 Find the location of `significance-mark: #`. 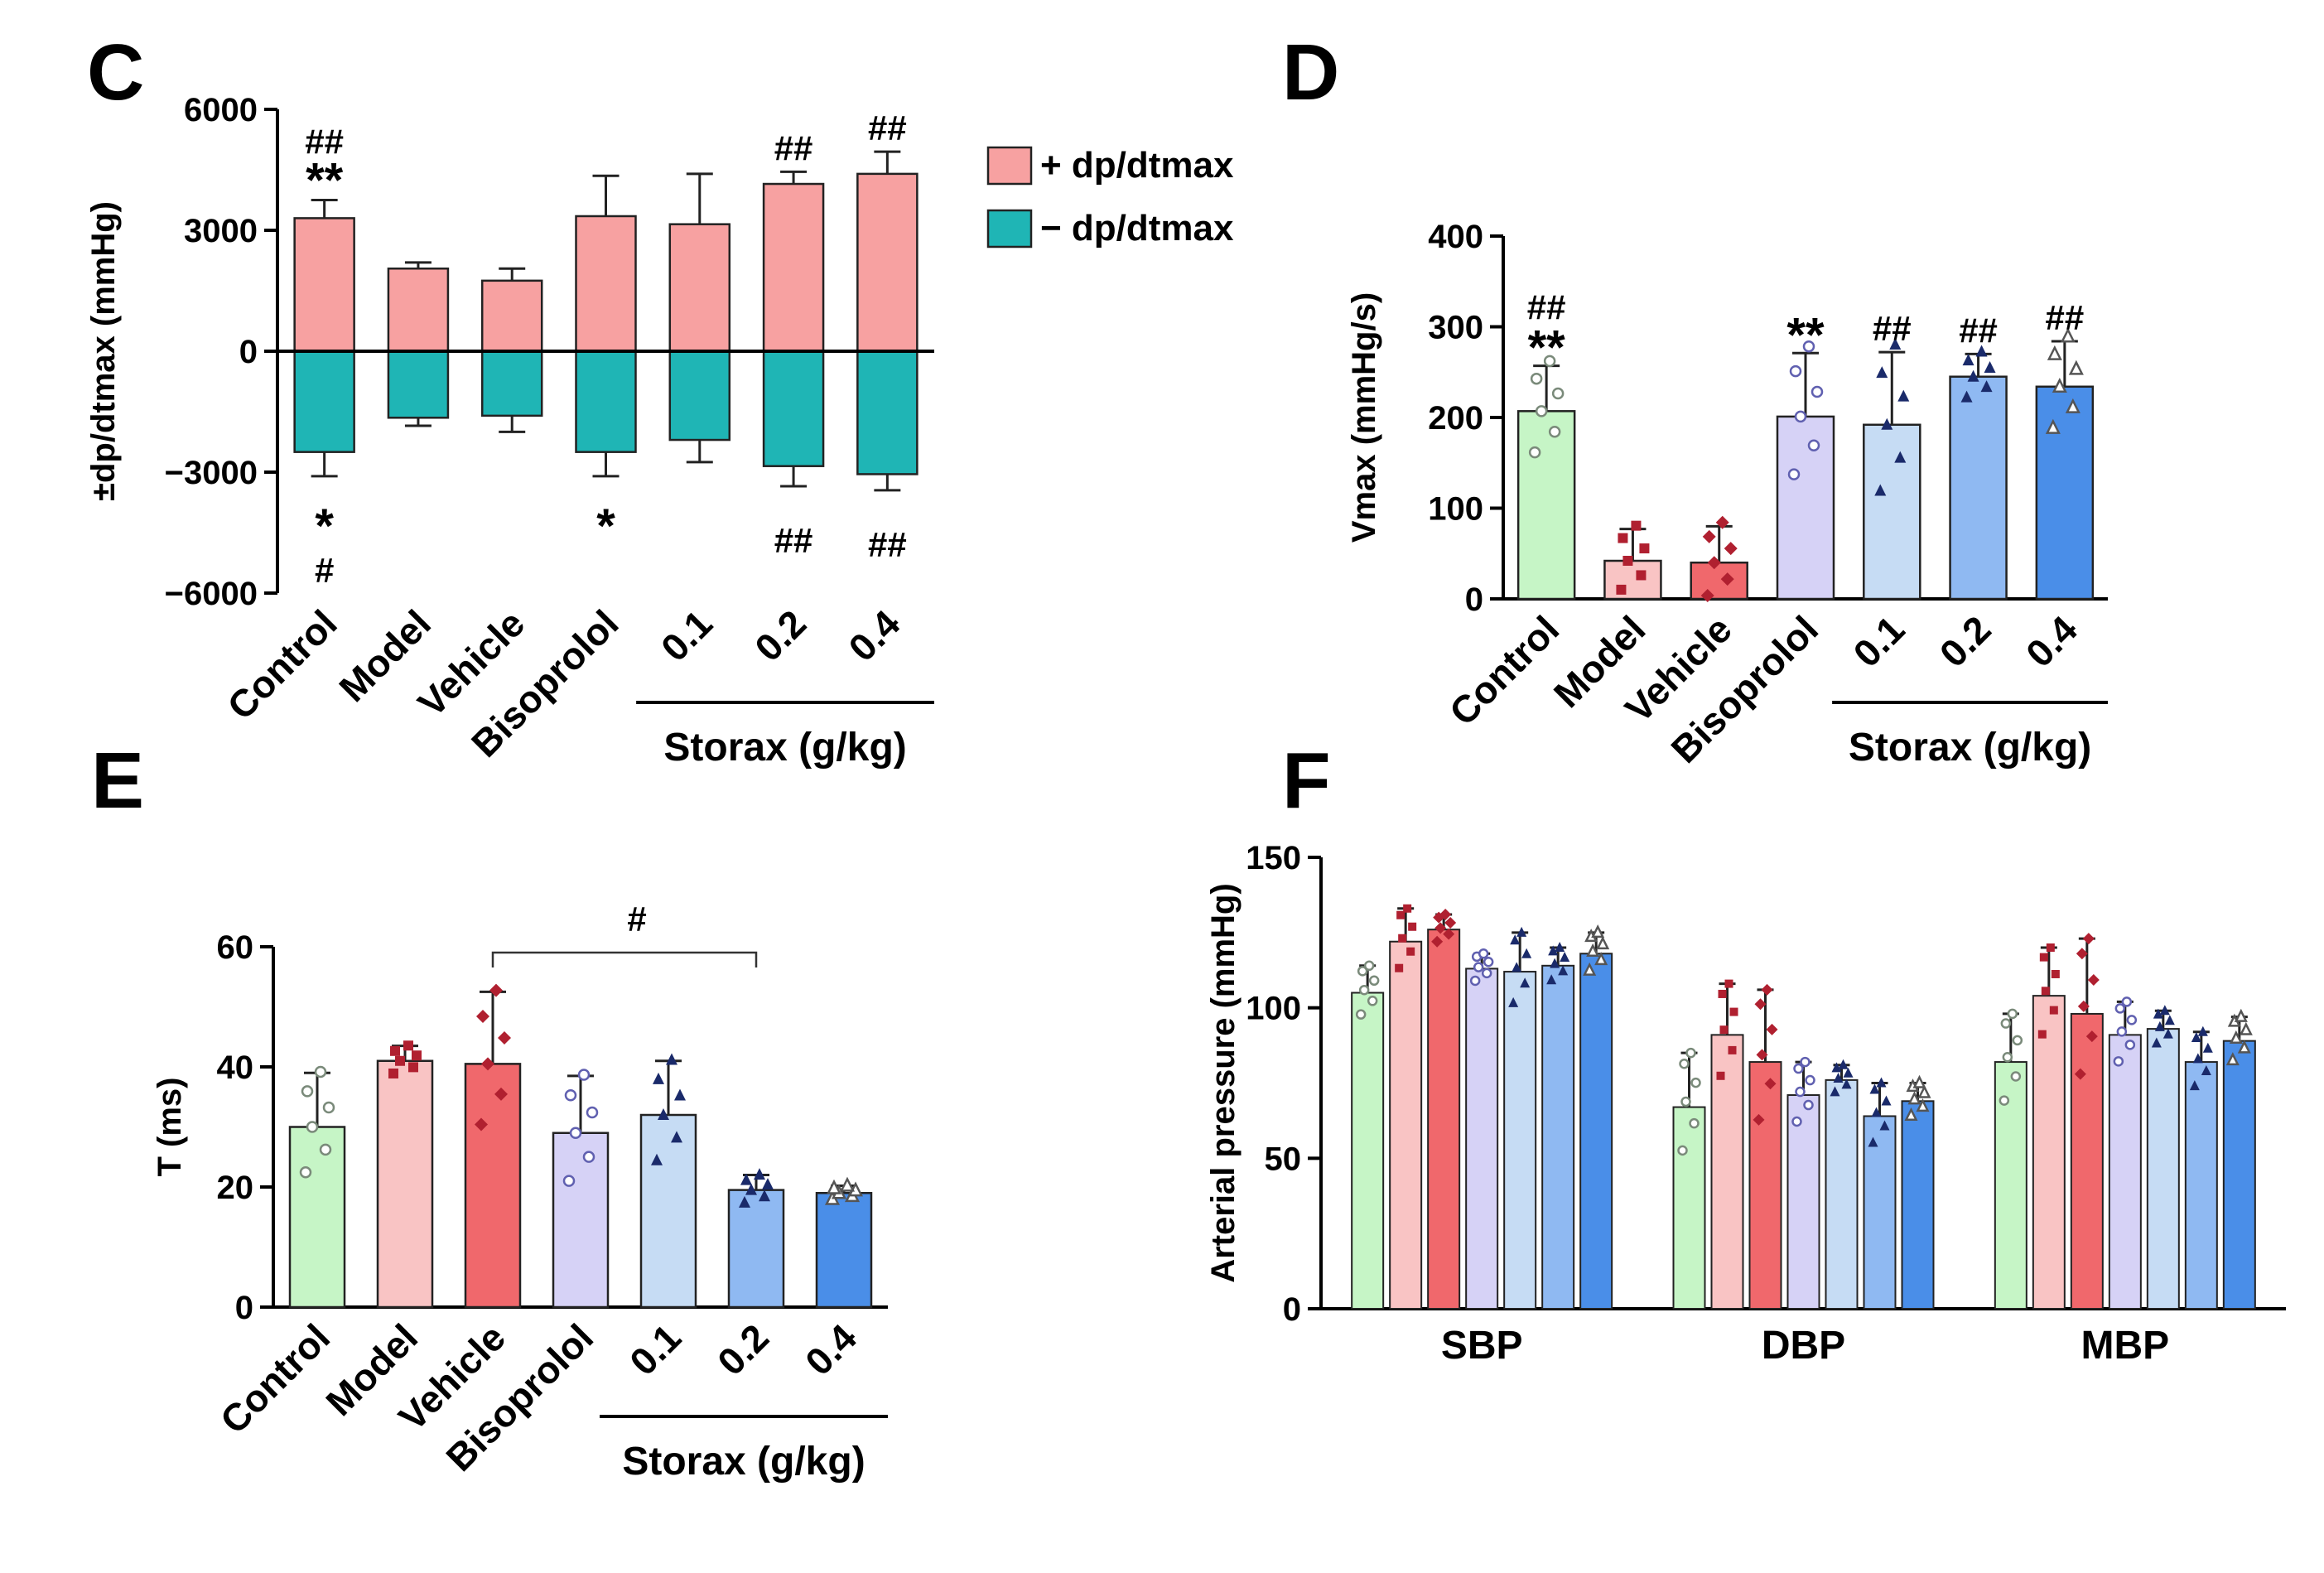

significance-mark: # is located at coordinates (636, 919).